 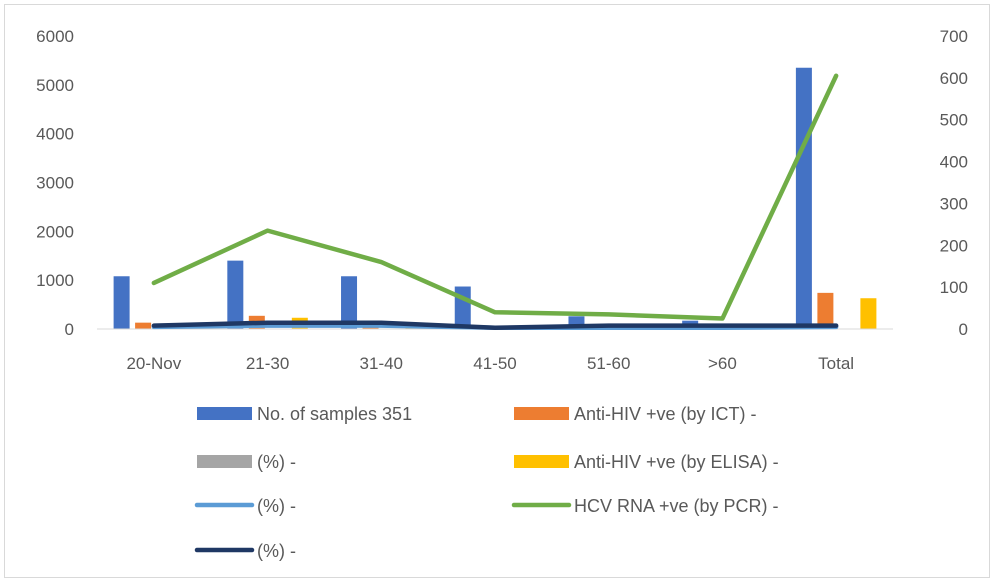 I want to click on category-label: >60, so click(x=722, y=363).